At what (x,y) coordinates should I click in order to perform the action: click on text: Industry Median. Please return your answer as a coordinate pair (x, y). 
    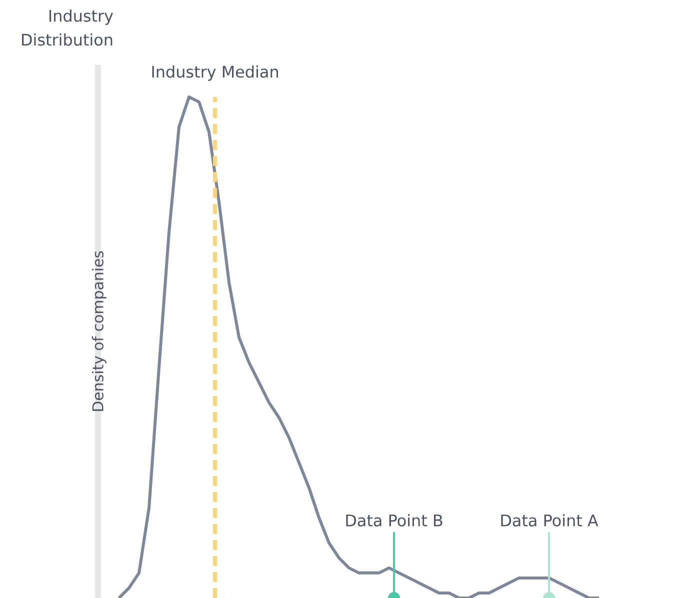
    Looking at the image, I should click on (215, 73).